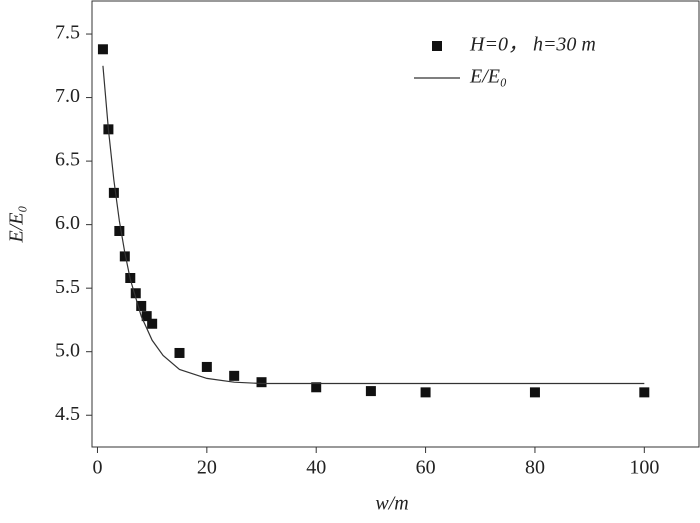  What do you see at coordinates (97, 468) in the screenshot?
I see `x-tick-label: 0` at bounding box center [97, 468].